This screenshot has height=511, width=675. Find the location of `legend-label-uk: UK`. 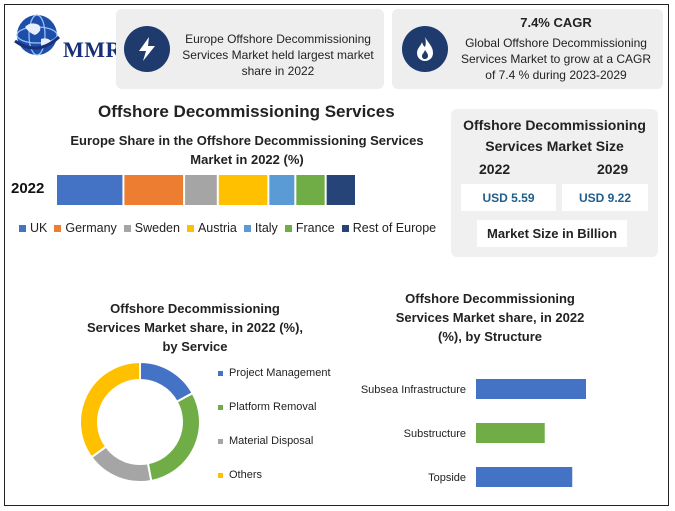

legend-label-uk: UK is located at coordinates (39, 228).